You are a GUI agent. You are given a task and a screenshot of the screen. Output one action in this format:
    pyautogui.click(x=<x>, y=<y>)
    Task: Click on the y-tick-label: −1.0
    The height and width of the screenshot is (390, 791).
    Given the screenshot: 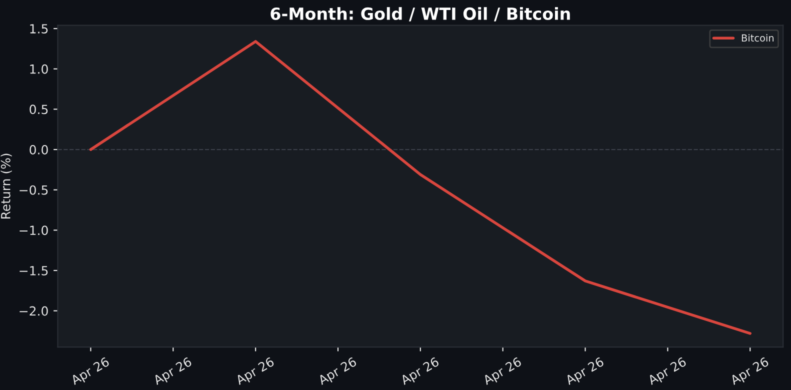 What is the action you would take?
    pyautogui.click(x=34, y=231)
    